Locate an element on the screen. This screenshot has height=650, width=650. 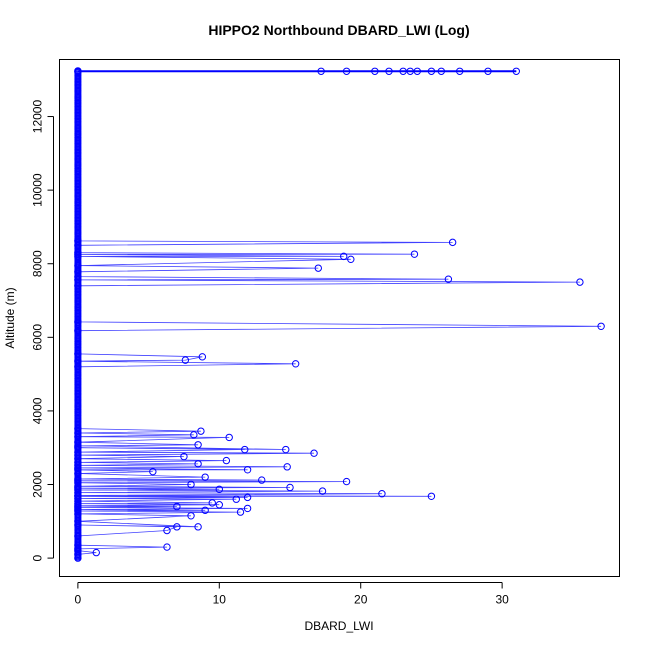
y-axis: 0 2000 4000 6000 8000 10000 12000 is located at coordinates (42, 330).